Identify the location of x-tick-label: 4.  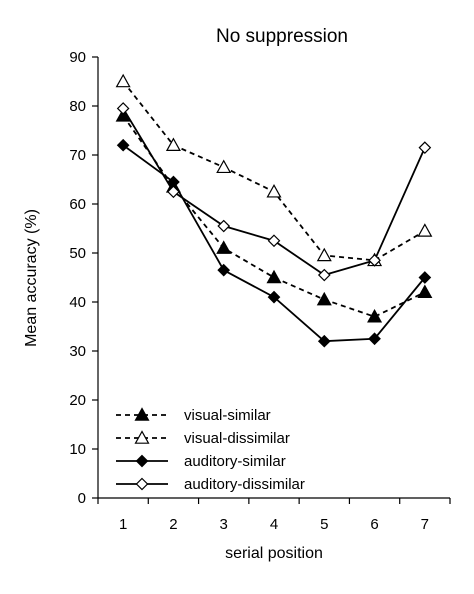
(274, 524).